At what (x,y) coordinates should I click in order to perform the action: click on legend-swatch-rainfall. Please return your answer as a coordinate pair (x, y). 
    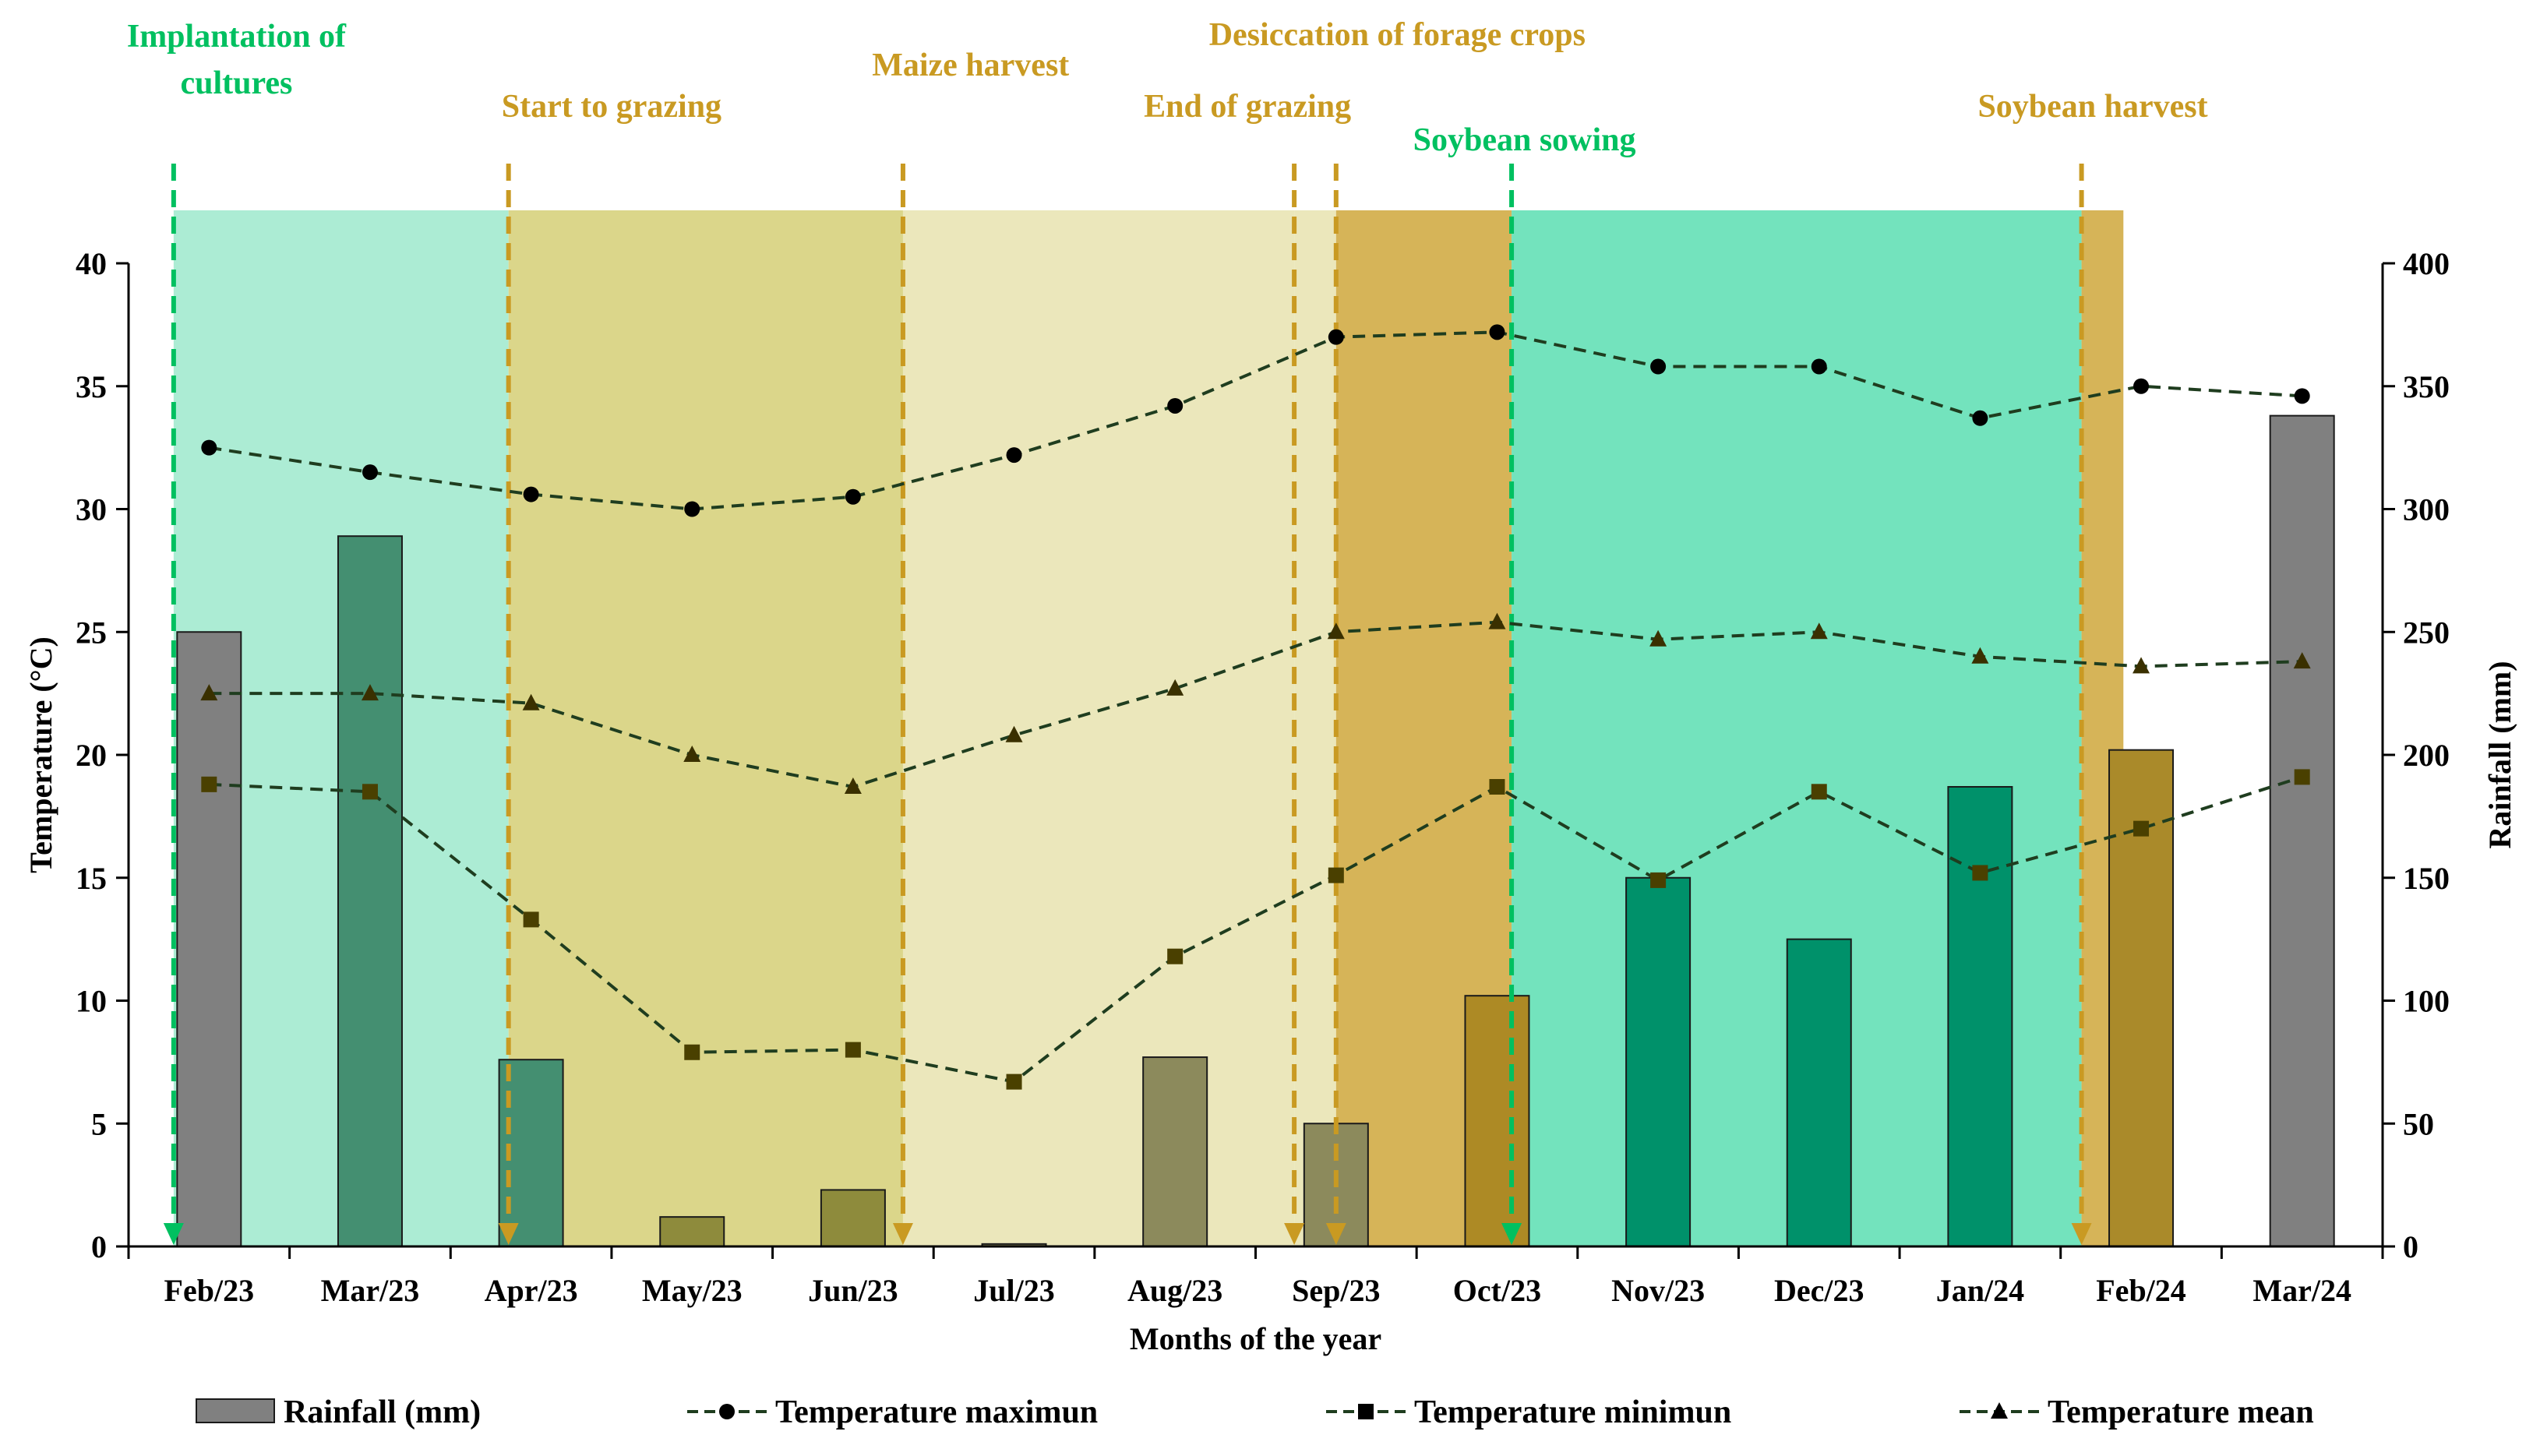
    Looking at the image, I should click on (236, 1411).